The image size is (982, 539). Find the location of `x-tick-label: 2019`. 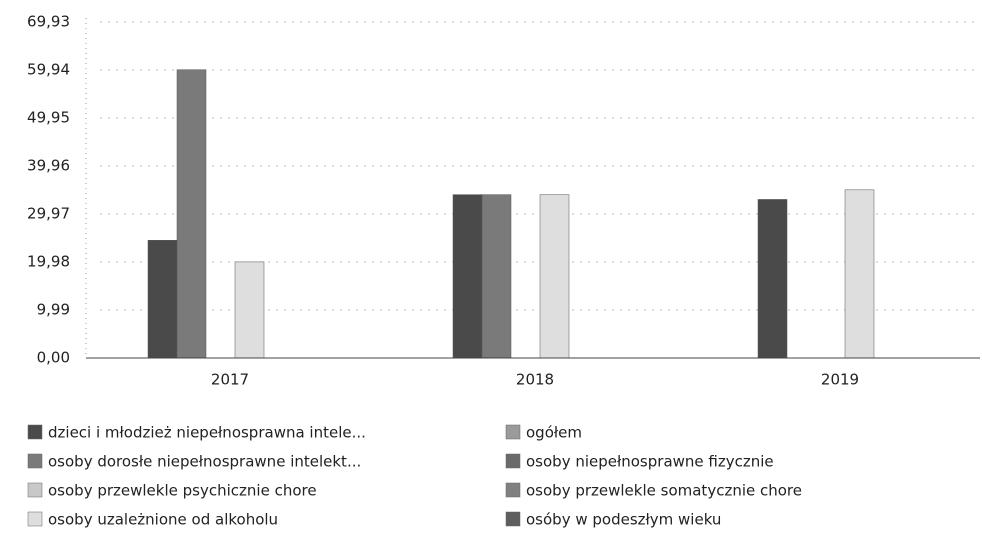

x-tick-label: 2019 is located at coordinates (840, 380).